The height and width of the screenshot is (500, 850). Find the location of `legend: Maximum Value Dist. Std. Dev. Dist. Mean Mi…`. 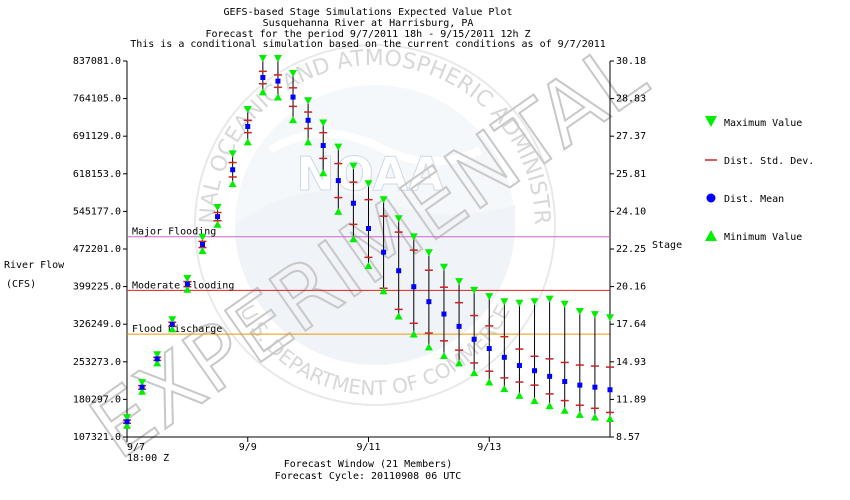

legend: Maximum Value Dist. Std. Dev. Dist. Mean Mi… is located at coordinates (759, 179).